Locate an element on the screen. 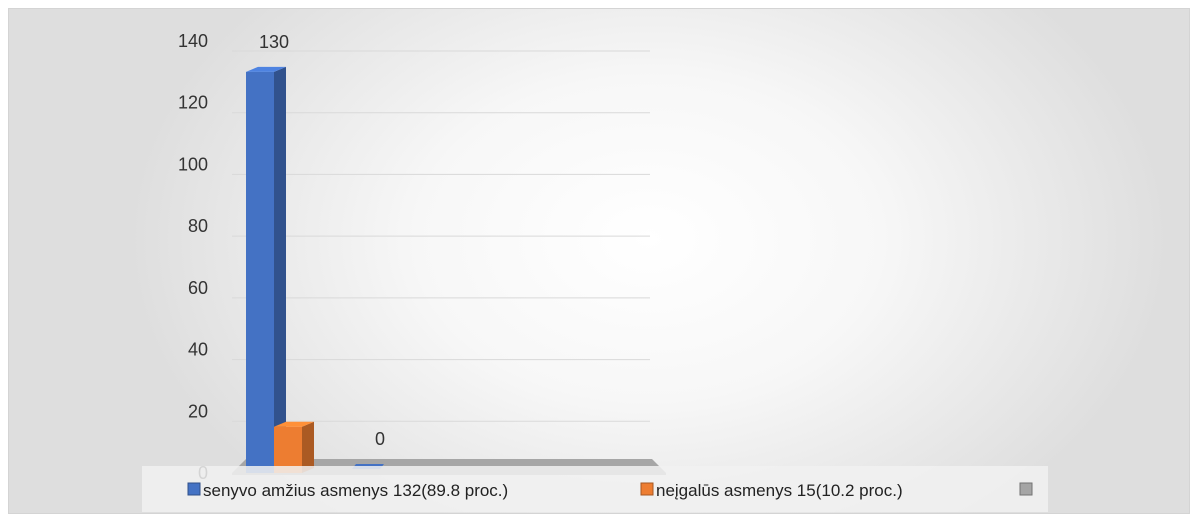 The image size is (1198, 522). y-tick-label: 60 is located at coordinates (198, 288).